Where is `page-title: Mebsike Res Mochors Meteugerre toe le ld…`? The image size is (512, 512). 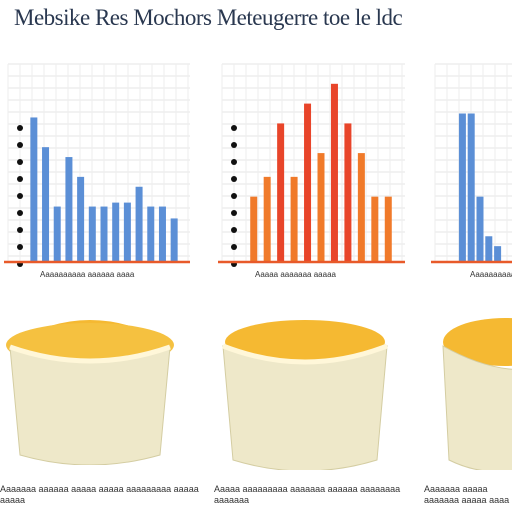 page-title: Mebsike Res Mochors Meteugerre toe le ld… is located at coordinates (208, 17).